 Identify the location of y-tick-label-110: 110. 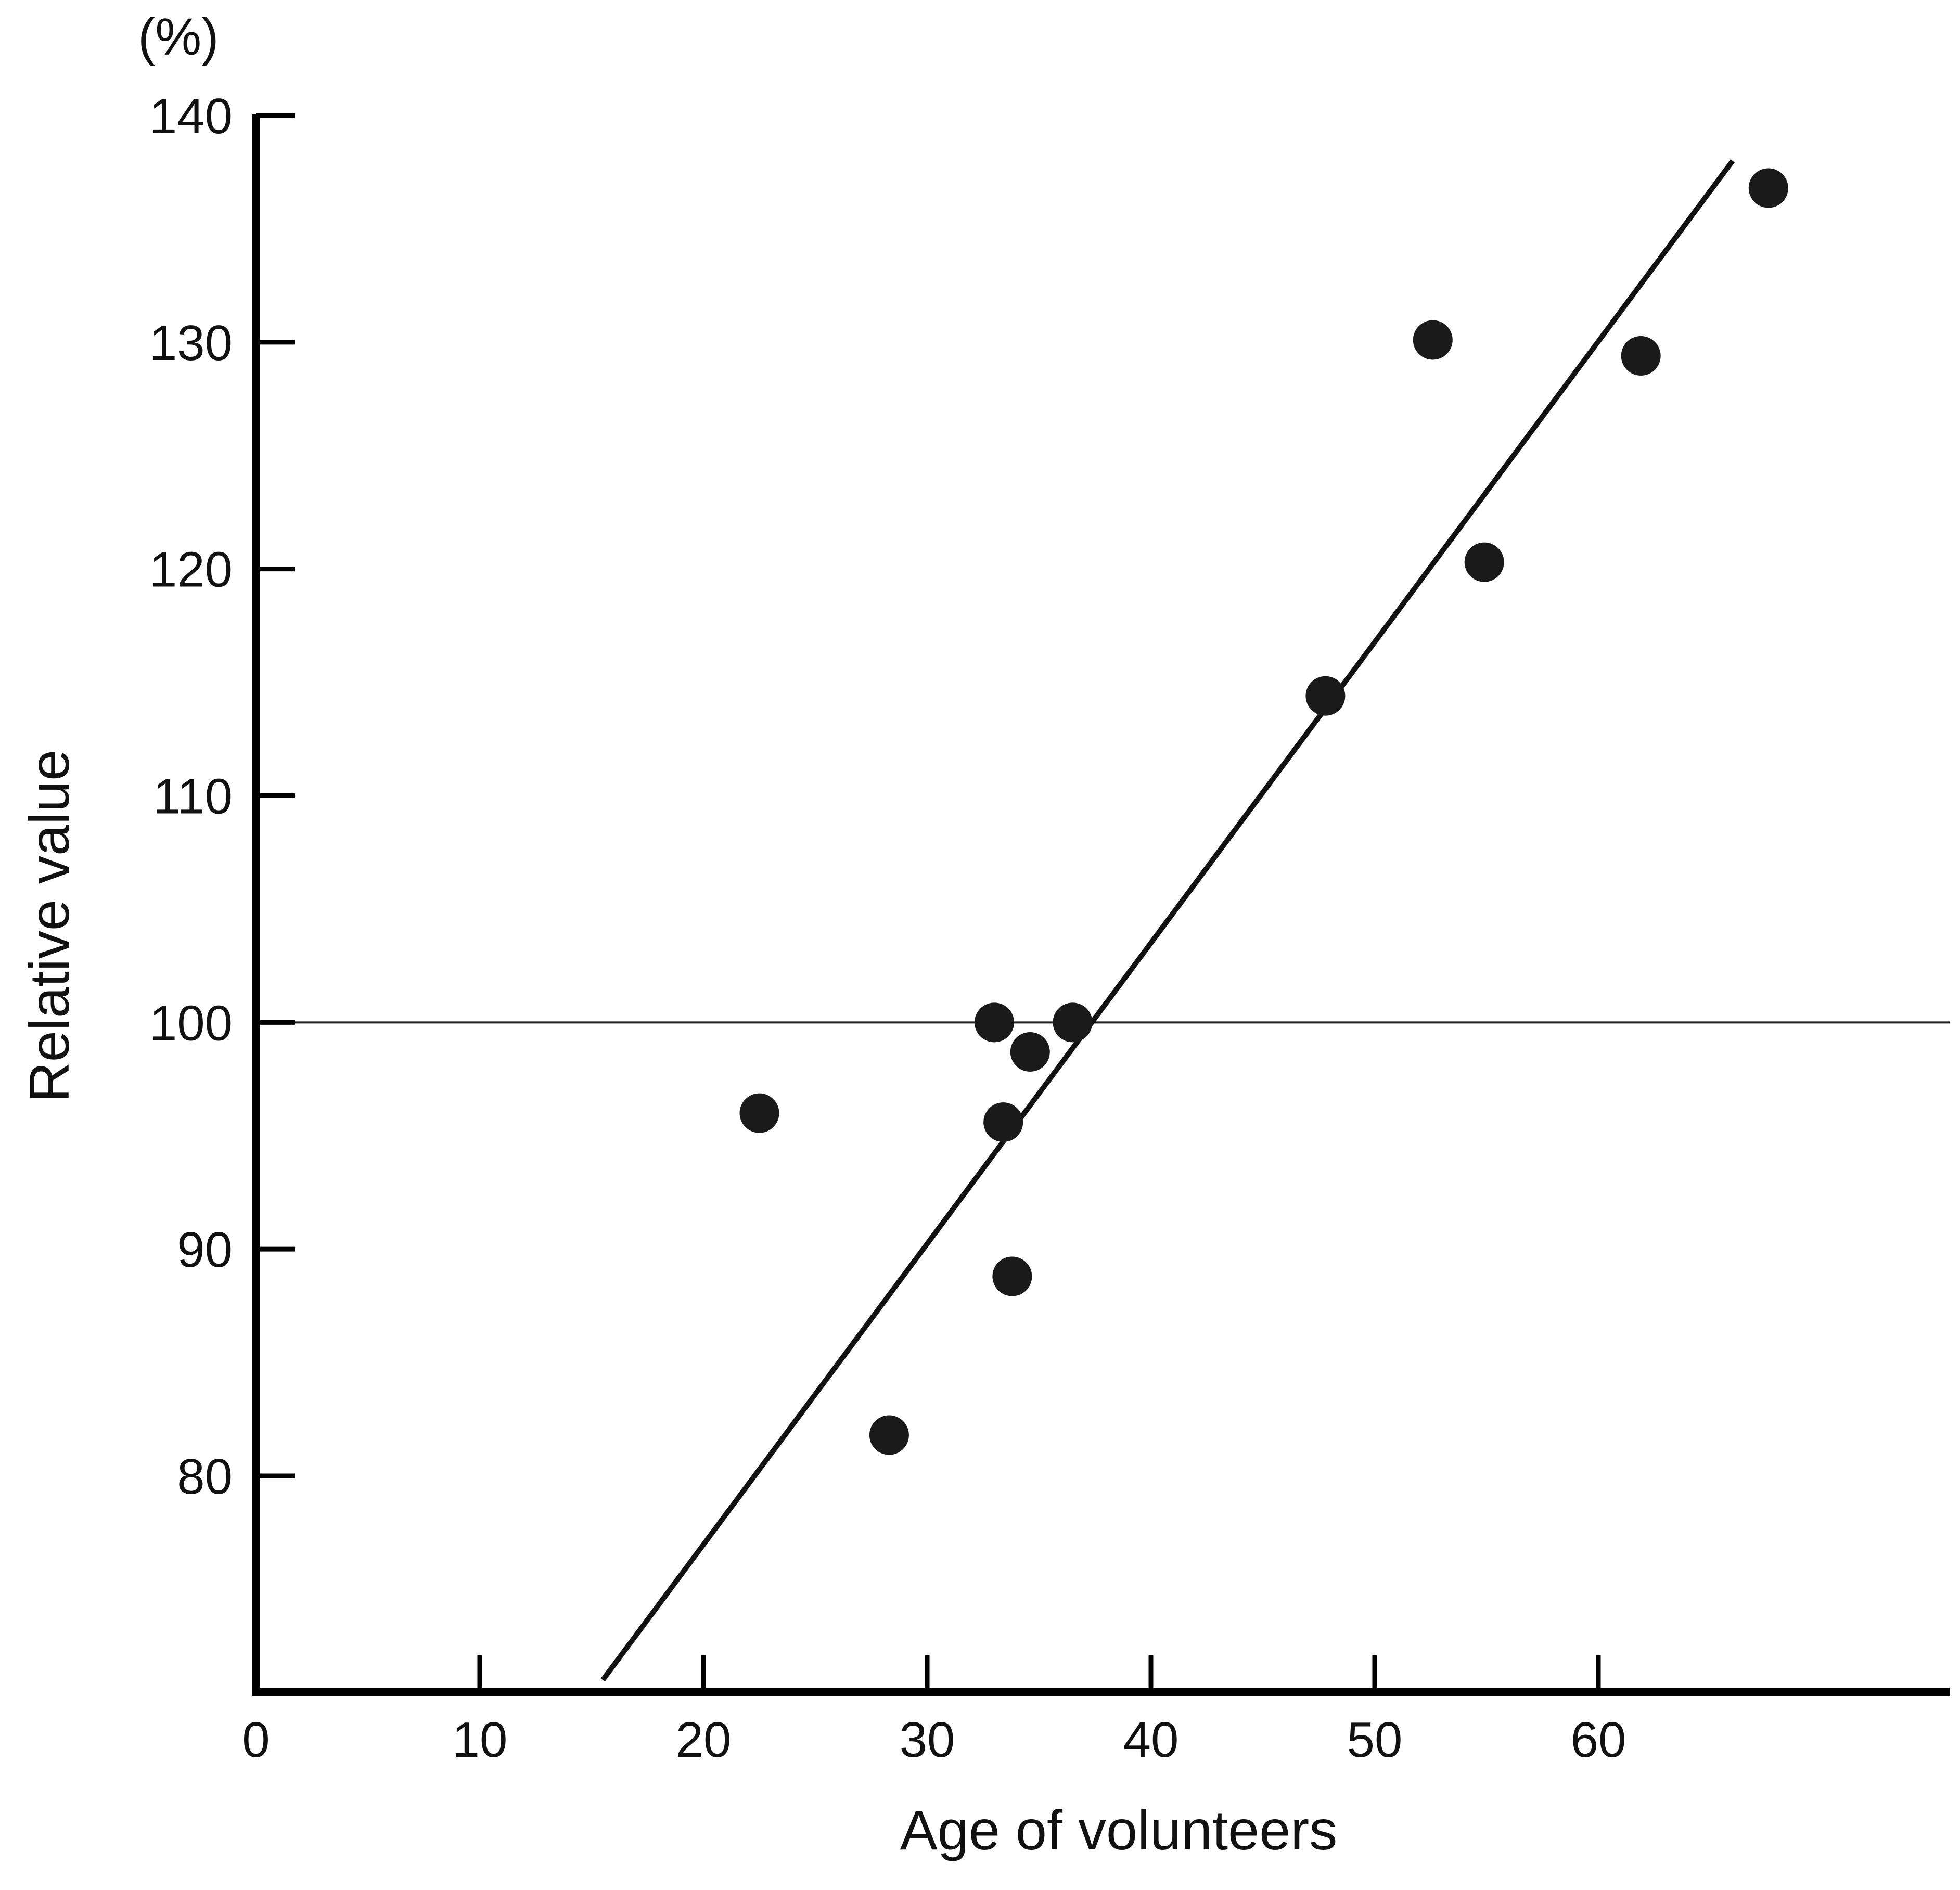
(193, 797).